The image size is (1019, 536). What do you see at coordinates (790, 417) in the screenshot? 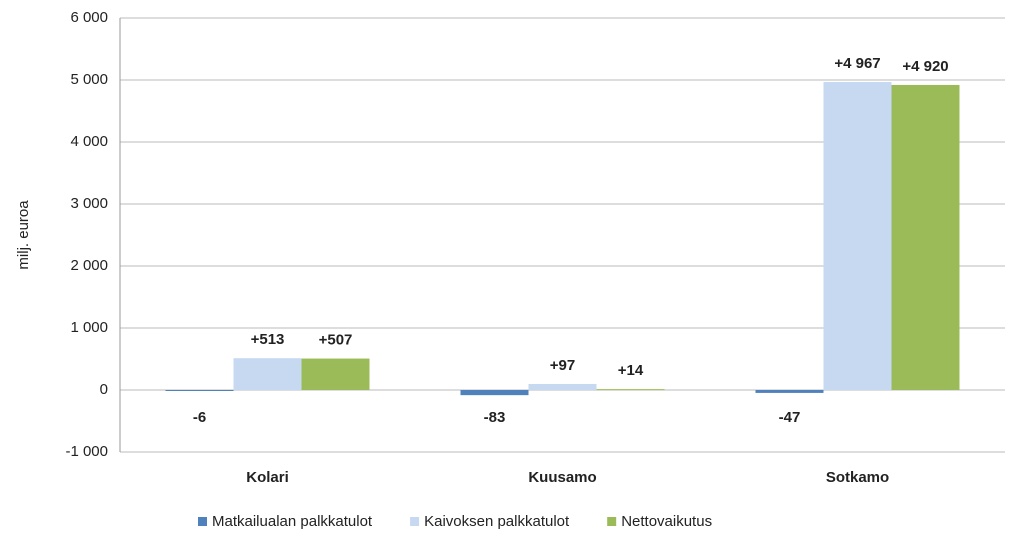
I see `value-label: -47` at bounding box center [790, 417].